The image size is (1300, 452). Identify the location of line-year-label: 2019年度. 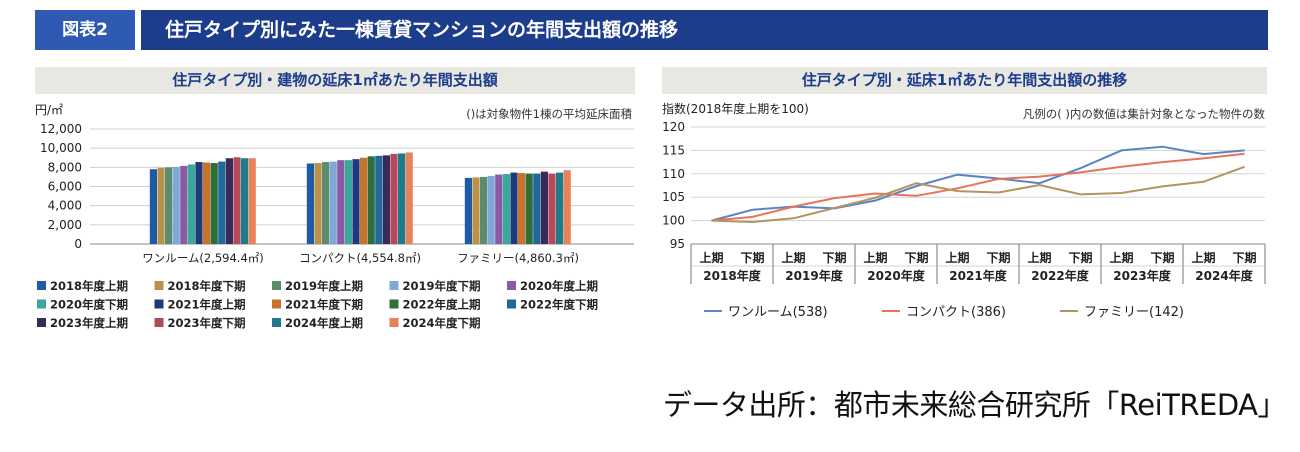
(814, 275).